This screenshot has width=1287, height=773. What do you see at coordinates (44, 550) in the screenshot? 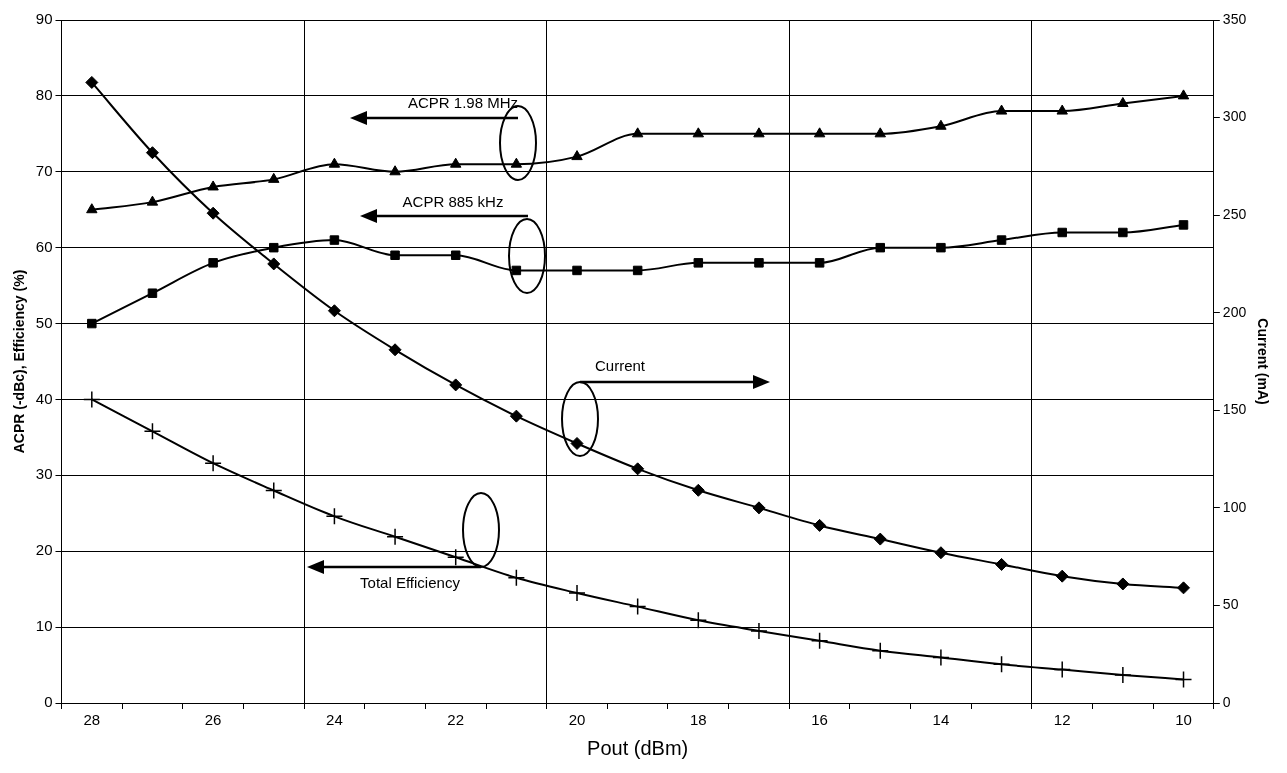
I see `y-tick-label: 20` at bounding box center [44, 550].